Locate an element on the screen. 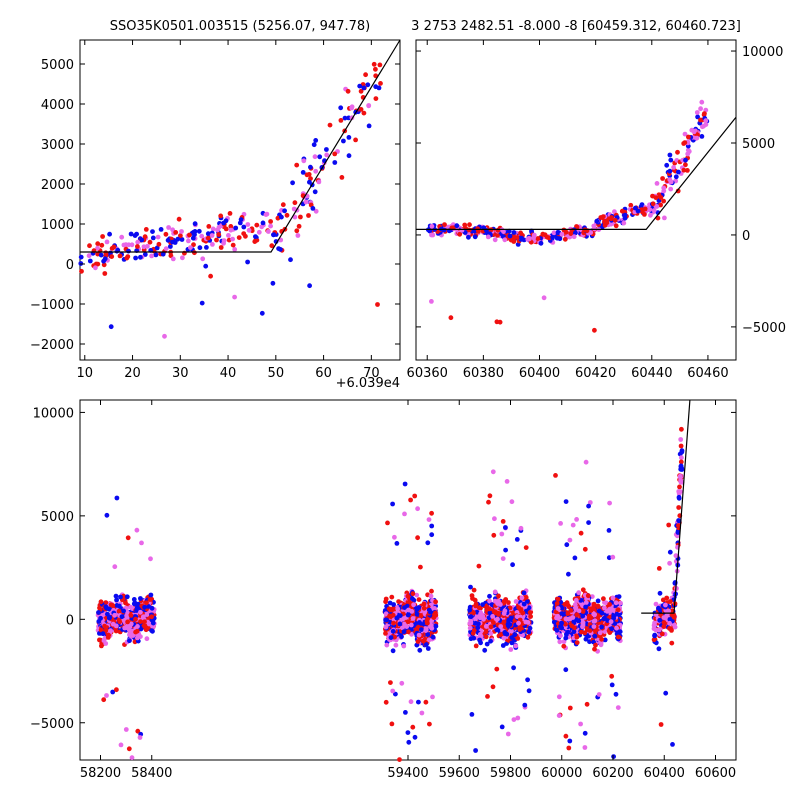  y-tick-label: 5000 is located at coordinates (57, 65).